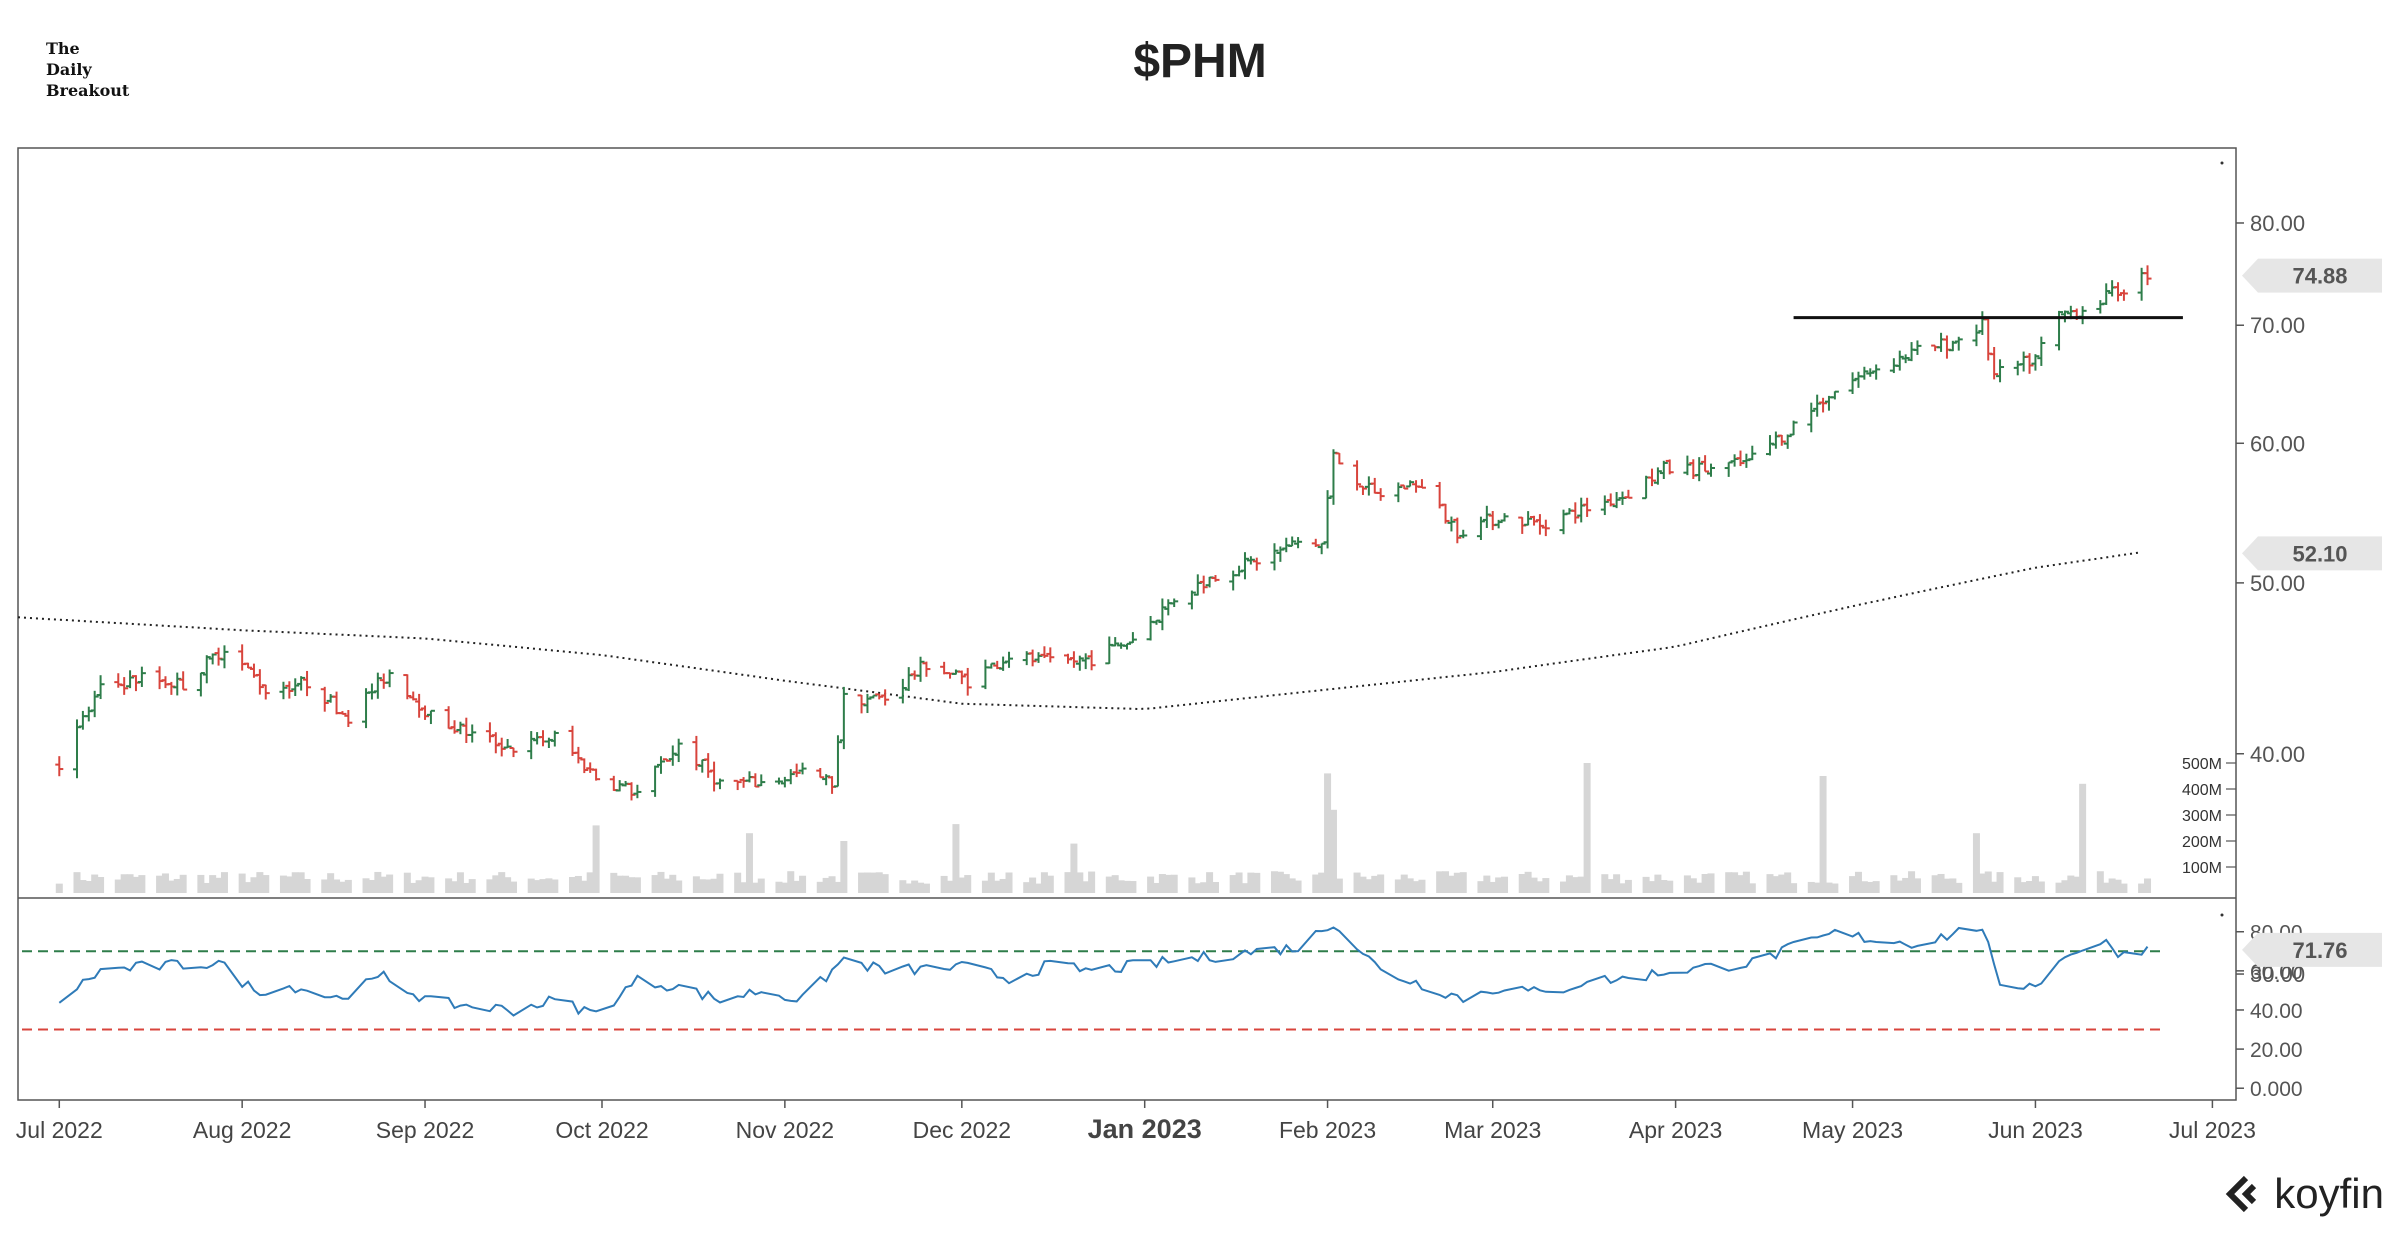 The height and width of the screenshot is (1240, 2400). Describe the element at coordinates (2202, 816) in the screenshot. I see `volume-tick-label: 300M` at that location.